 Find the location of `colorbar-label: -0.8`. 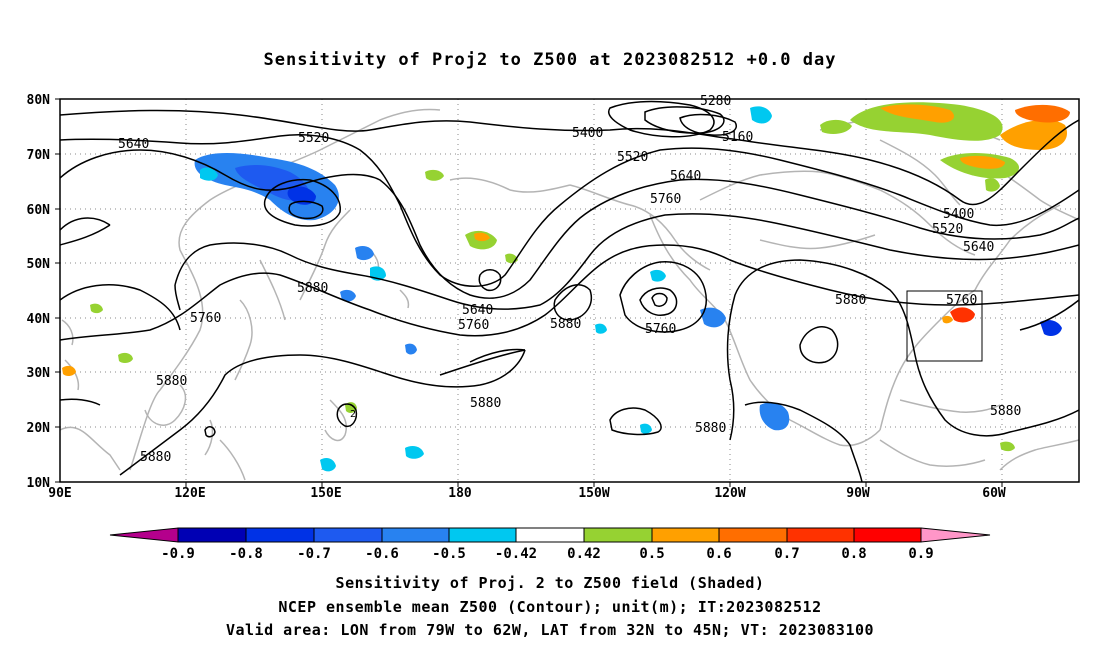

colorbar-label: -0.8 is located at coordinates (246, 554).